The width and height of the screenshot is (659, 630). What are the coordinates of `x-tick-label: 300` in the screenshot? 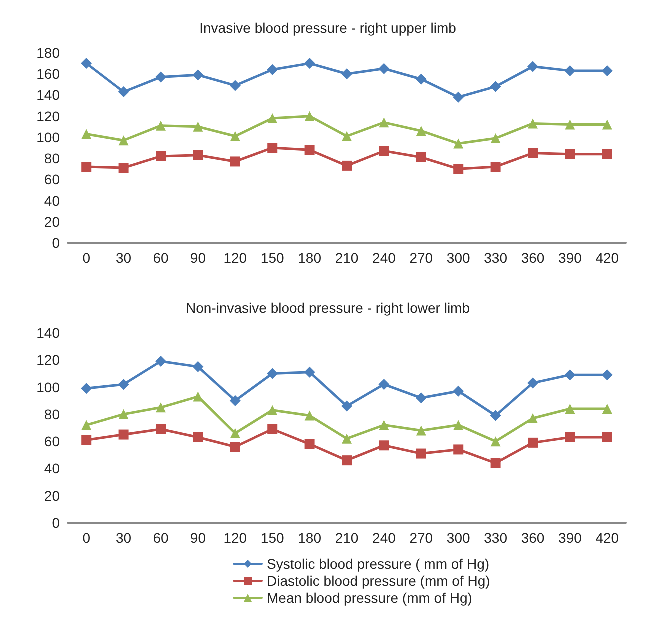 It's located at (458, 258).